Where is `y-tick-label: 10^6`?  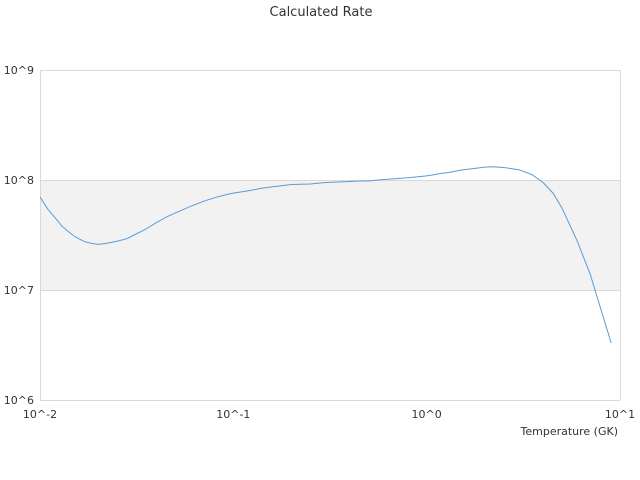 y-tick-label: 10^6 is located at coordinates (19, 400).